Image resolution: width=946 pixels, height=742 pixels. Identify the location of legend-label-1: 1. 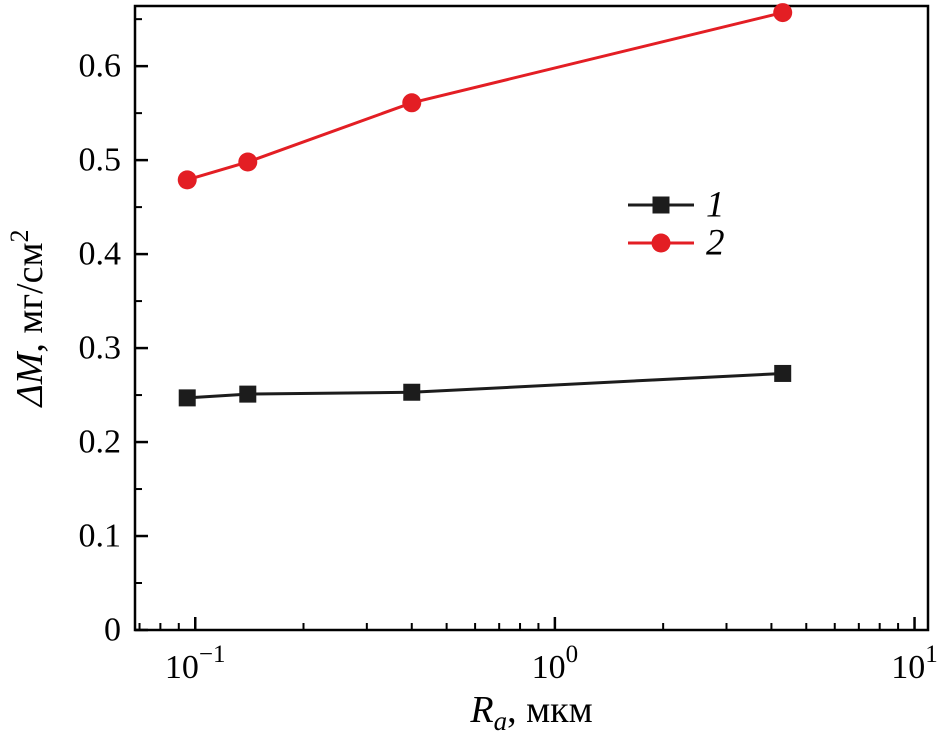
(715, 205).